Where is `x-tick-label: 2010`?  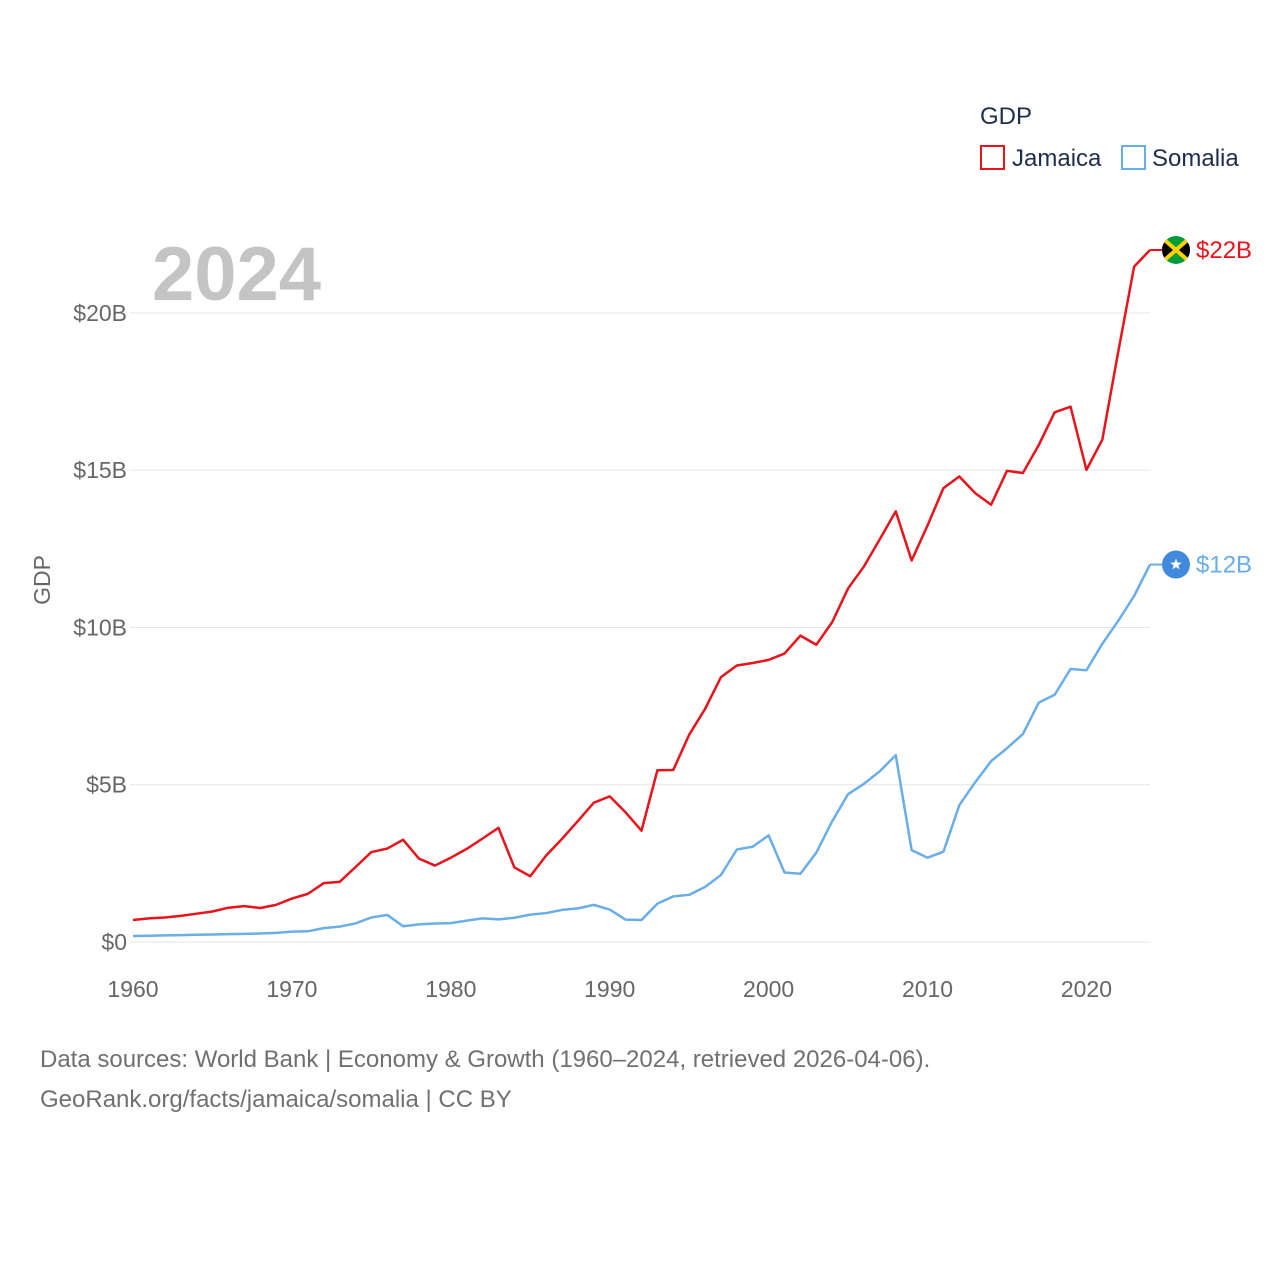 x-tick-label: 2010 is located at coordinates (927, 989).